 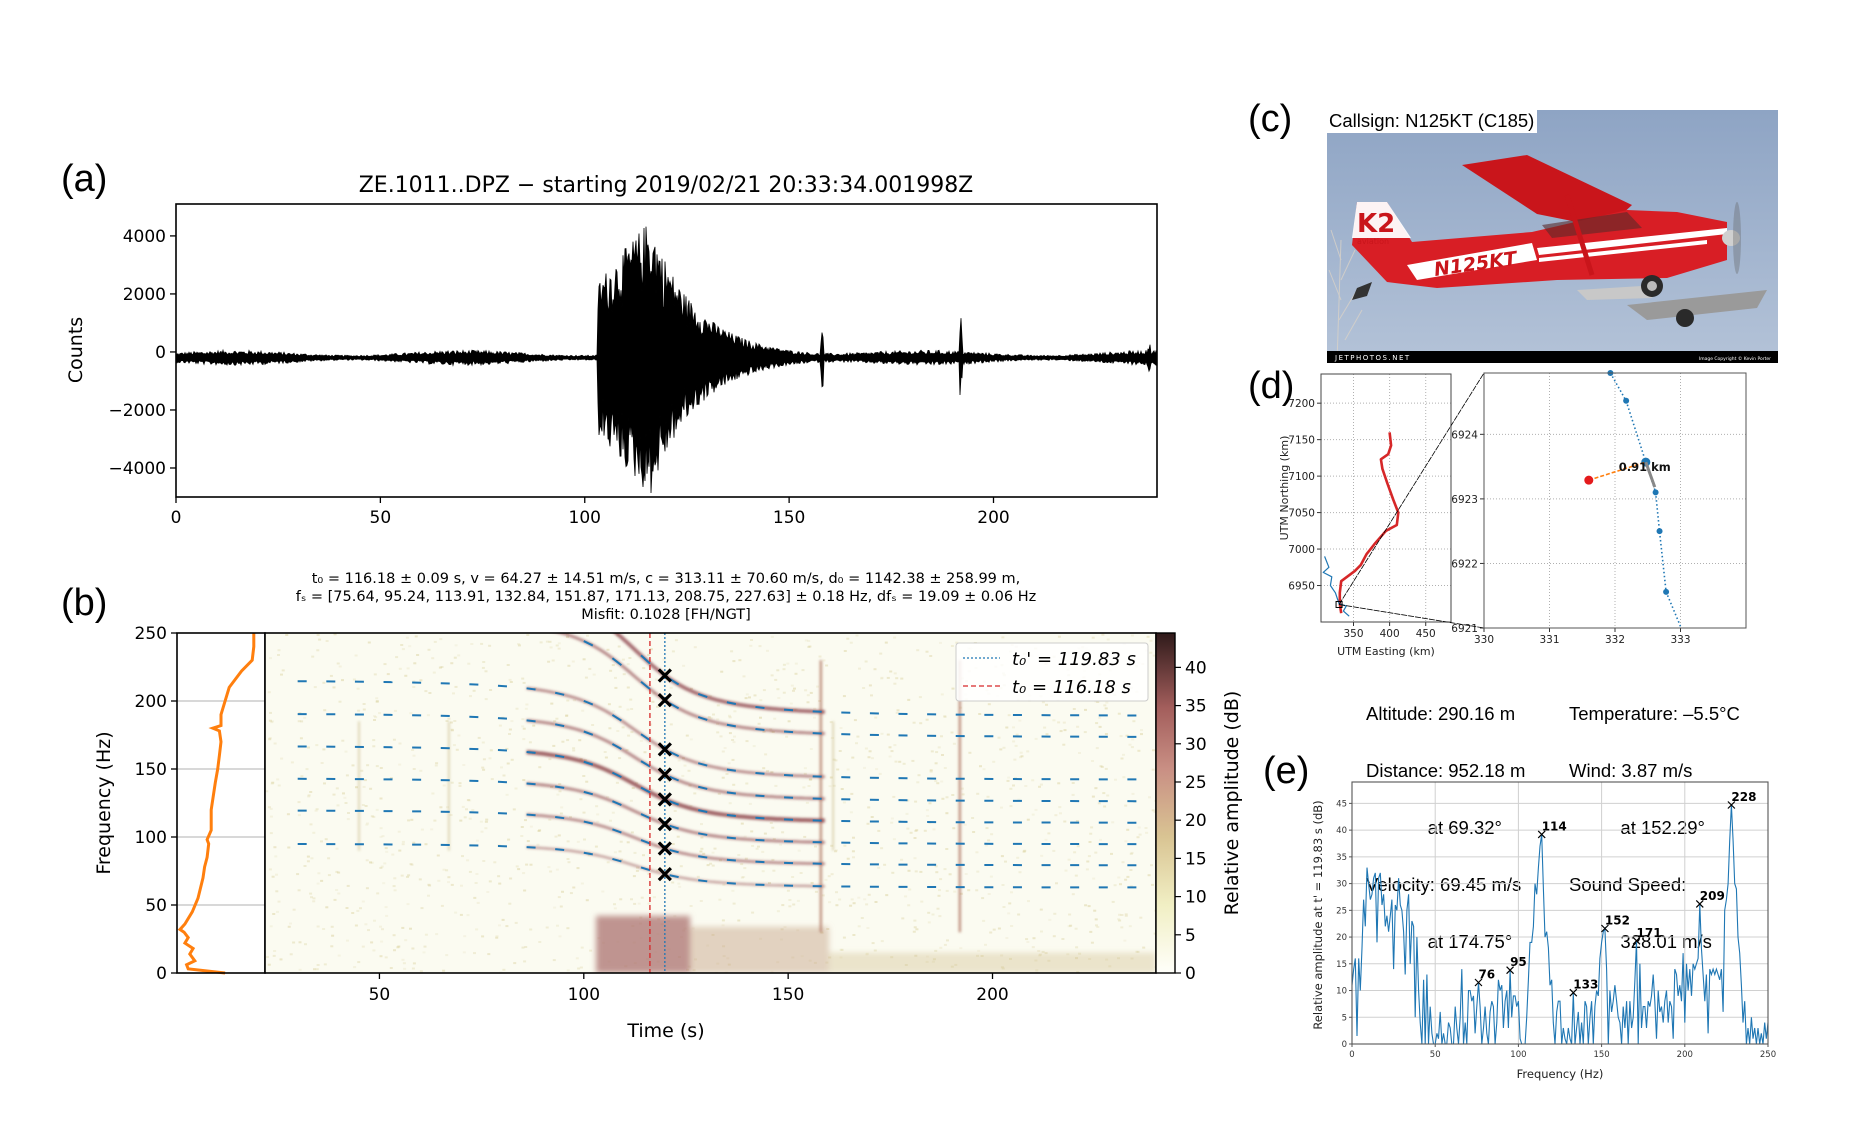 What do you see at coordinates (1768, 1055) in the screenshot?
I see `x-tick-label: 250` at bounding box center [1768, 1055].